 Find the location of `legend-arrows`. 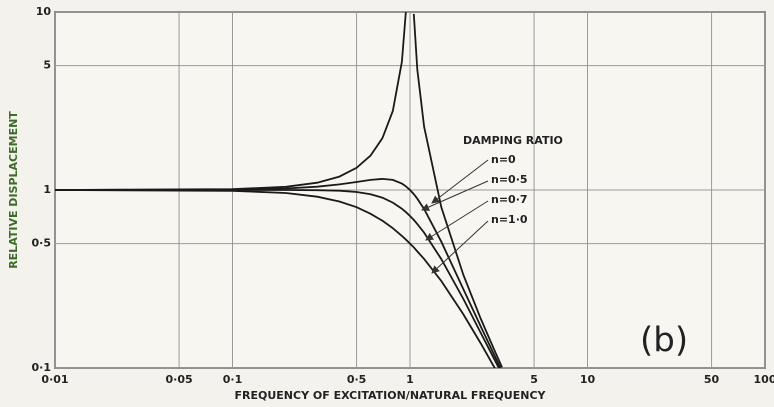

legend-arrows is located at coordinates (455, 216).